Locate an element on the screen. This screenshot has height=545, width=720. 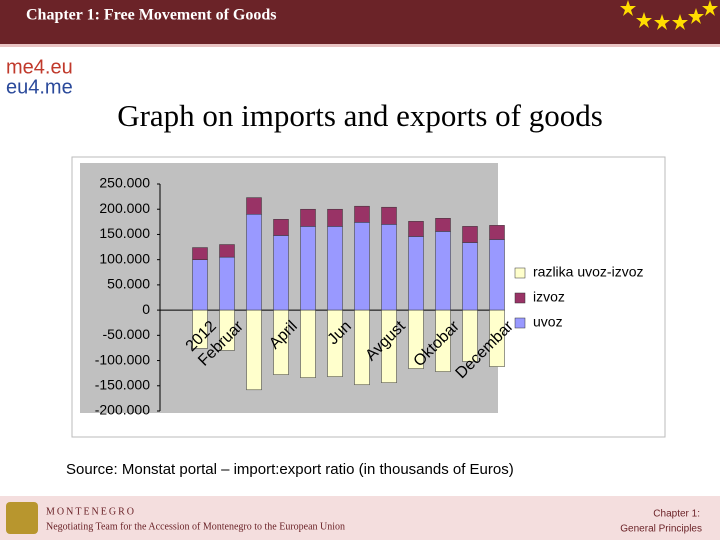
y-tick-label: 100.000 is located at coordinates (124, 258).